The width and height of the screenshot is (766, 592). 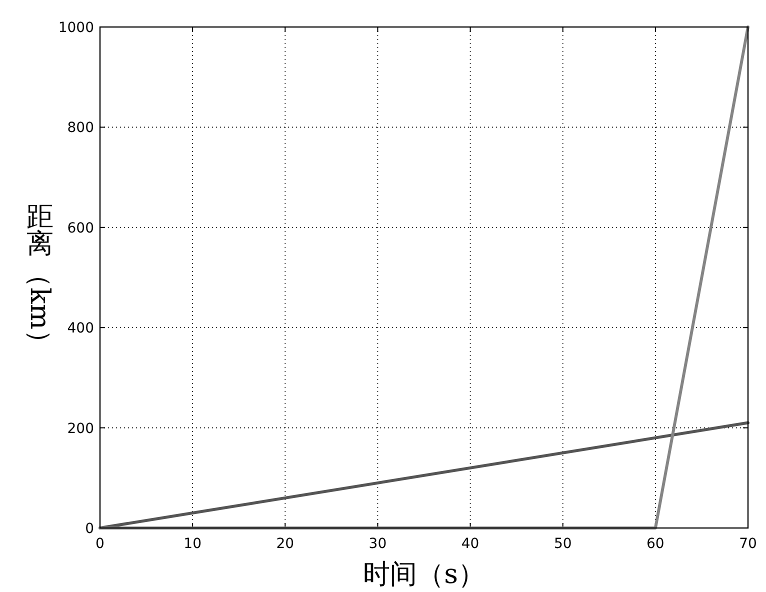 What do you see at coordinates (563, 544) in the screenshot?
I see `x-tick-label: 50` at bounding box center [563, 544].